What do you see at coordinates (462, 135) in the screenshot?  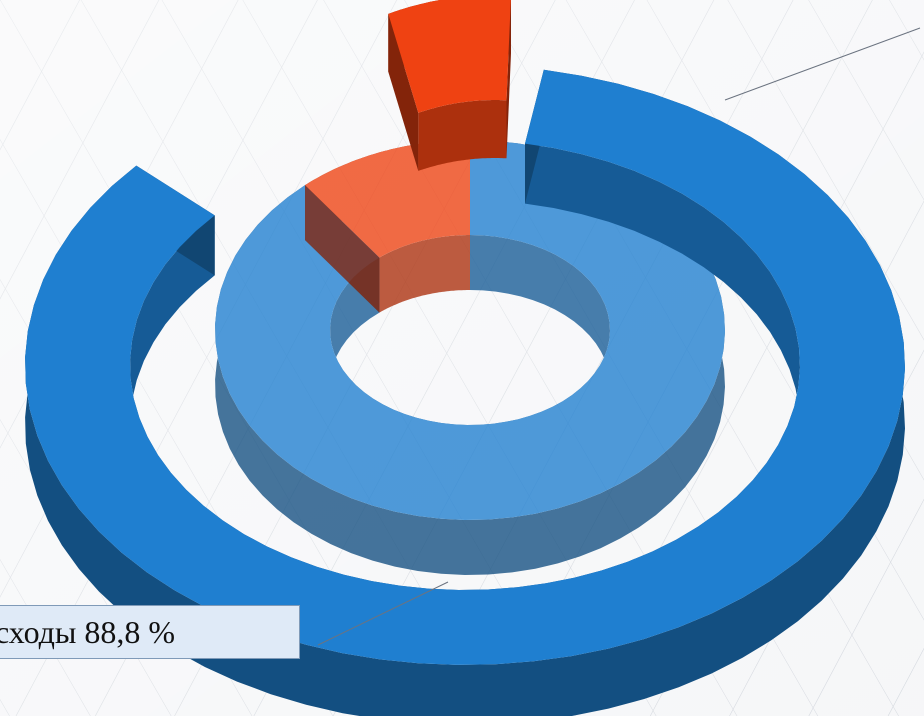 I see `outer-ring-slice-2-inner-wall` at bounding box center [462, 135].